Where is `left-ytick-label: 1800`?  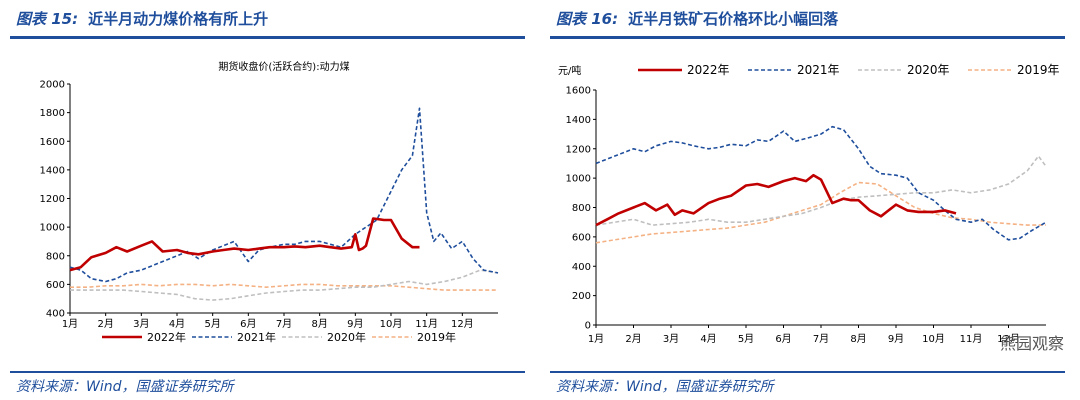
left-ytick-label: 1800 is located at coordinates (52, 113).